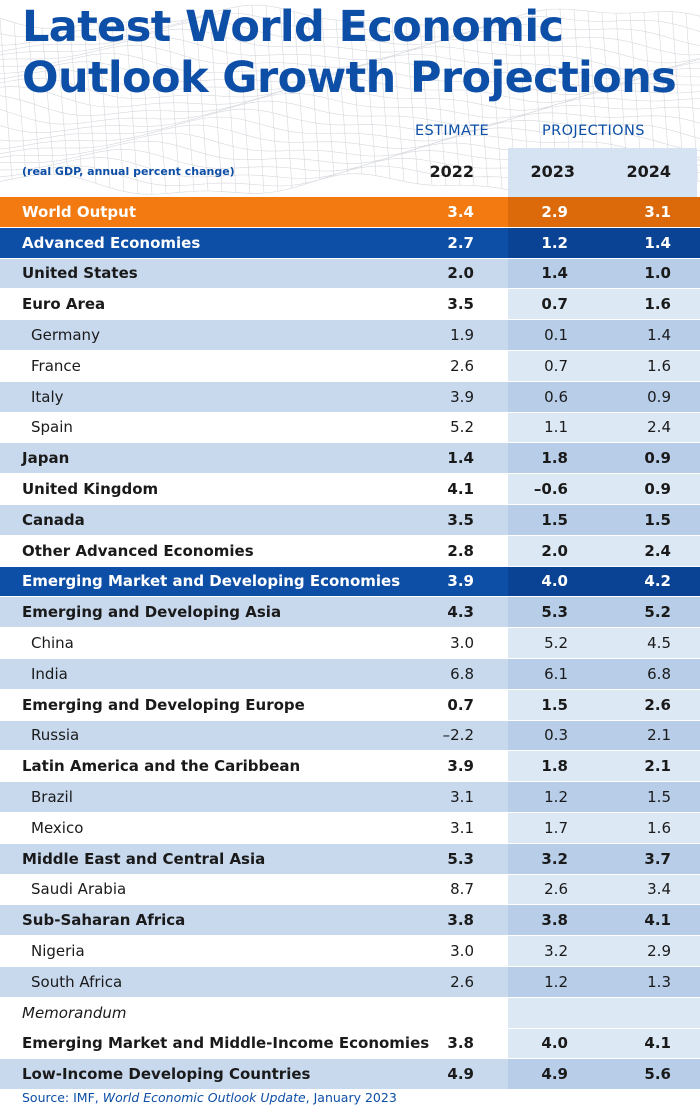 The image size is (700, 1118). Describe the element at coordinates (459, 736) in the screenshot. I see `value-2022: –2.2` at that location.